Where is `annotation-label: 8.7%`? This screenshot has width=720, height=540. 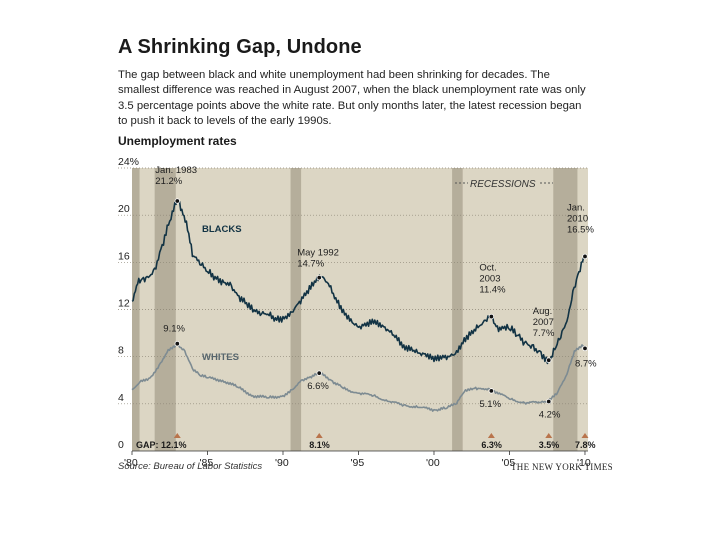
annotation-label: 8.7% is located at coordinates (586, 363).